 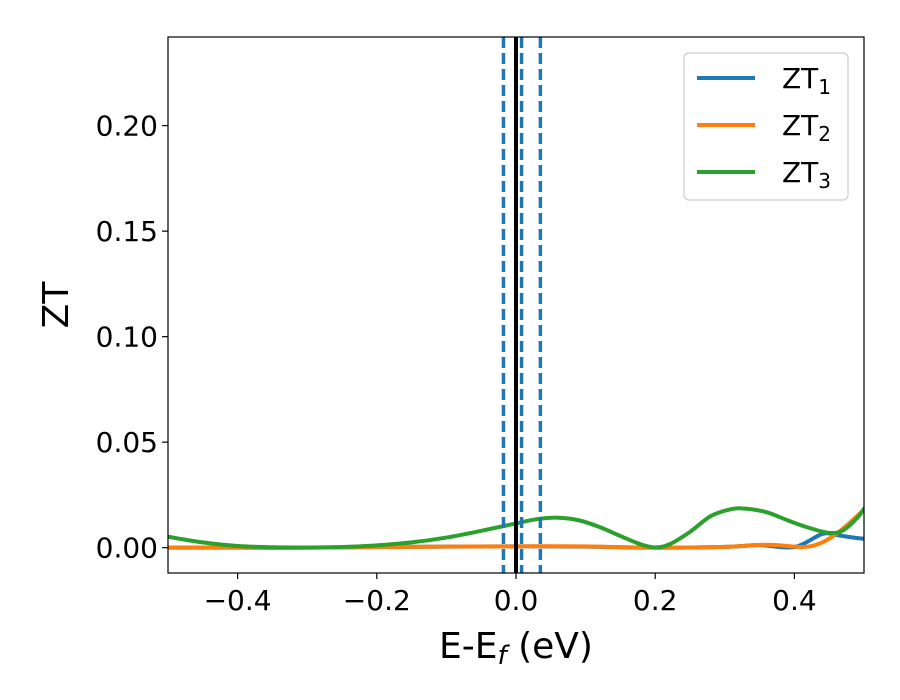 I want to click on legend-box, so click(x=766, y=126).